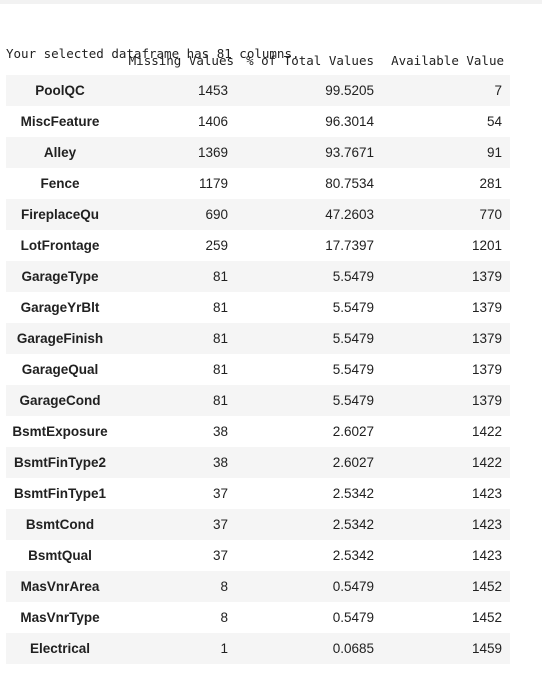 This screenshot has width=542, height=680. Describe the element at coordinates (258, 493) in the screenshot. I see `table-row: BsmtFinType1 37 2.5342 1423` at that location.